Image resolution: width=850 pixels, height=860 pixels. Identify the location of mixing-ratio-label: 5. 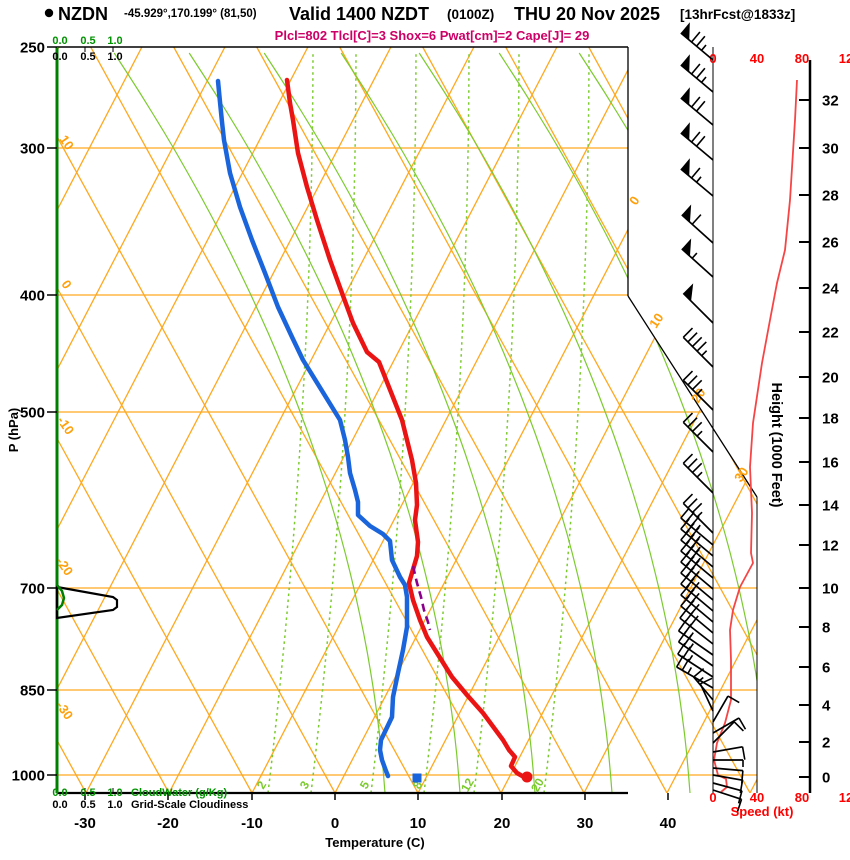
(365, 784).